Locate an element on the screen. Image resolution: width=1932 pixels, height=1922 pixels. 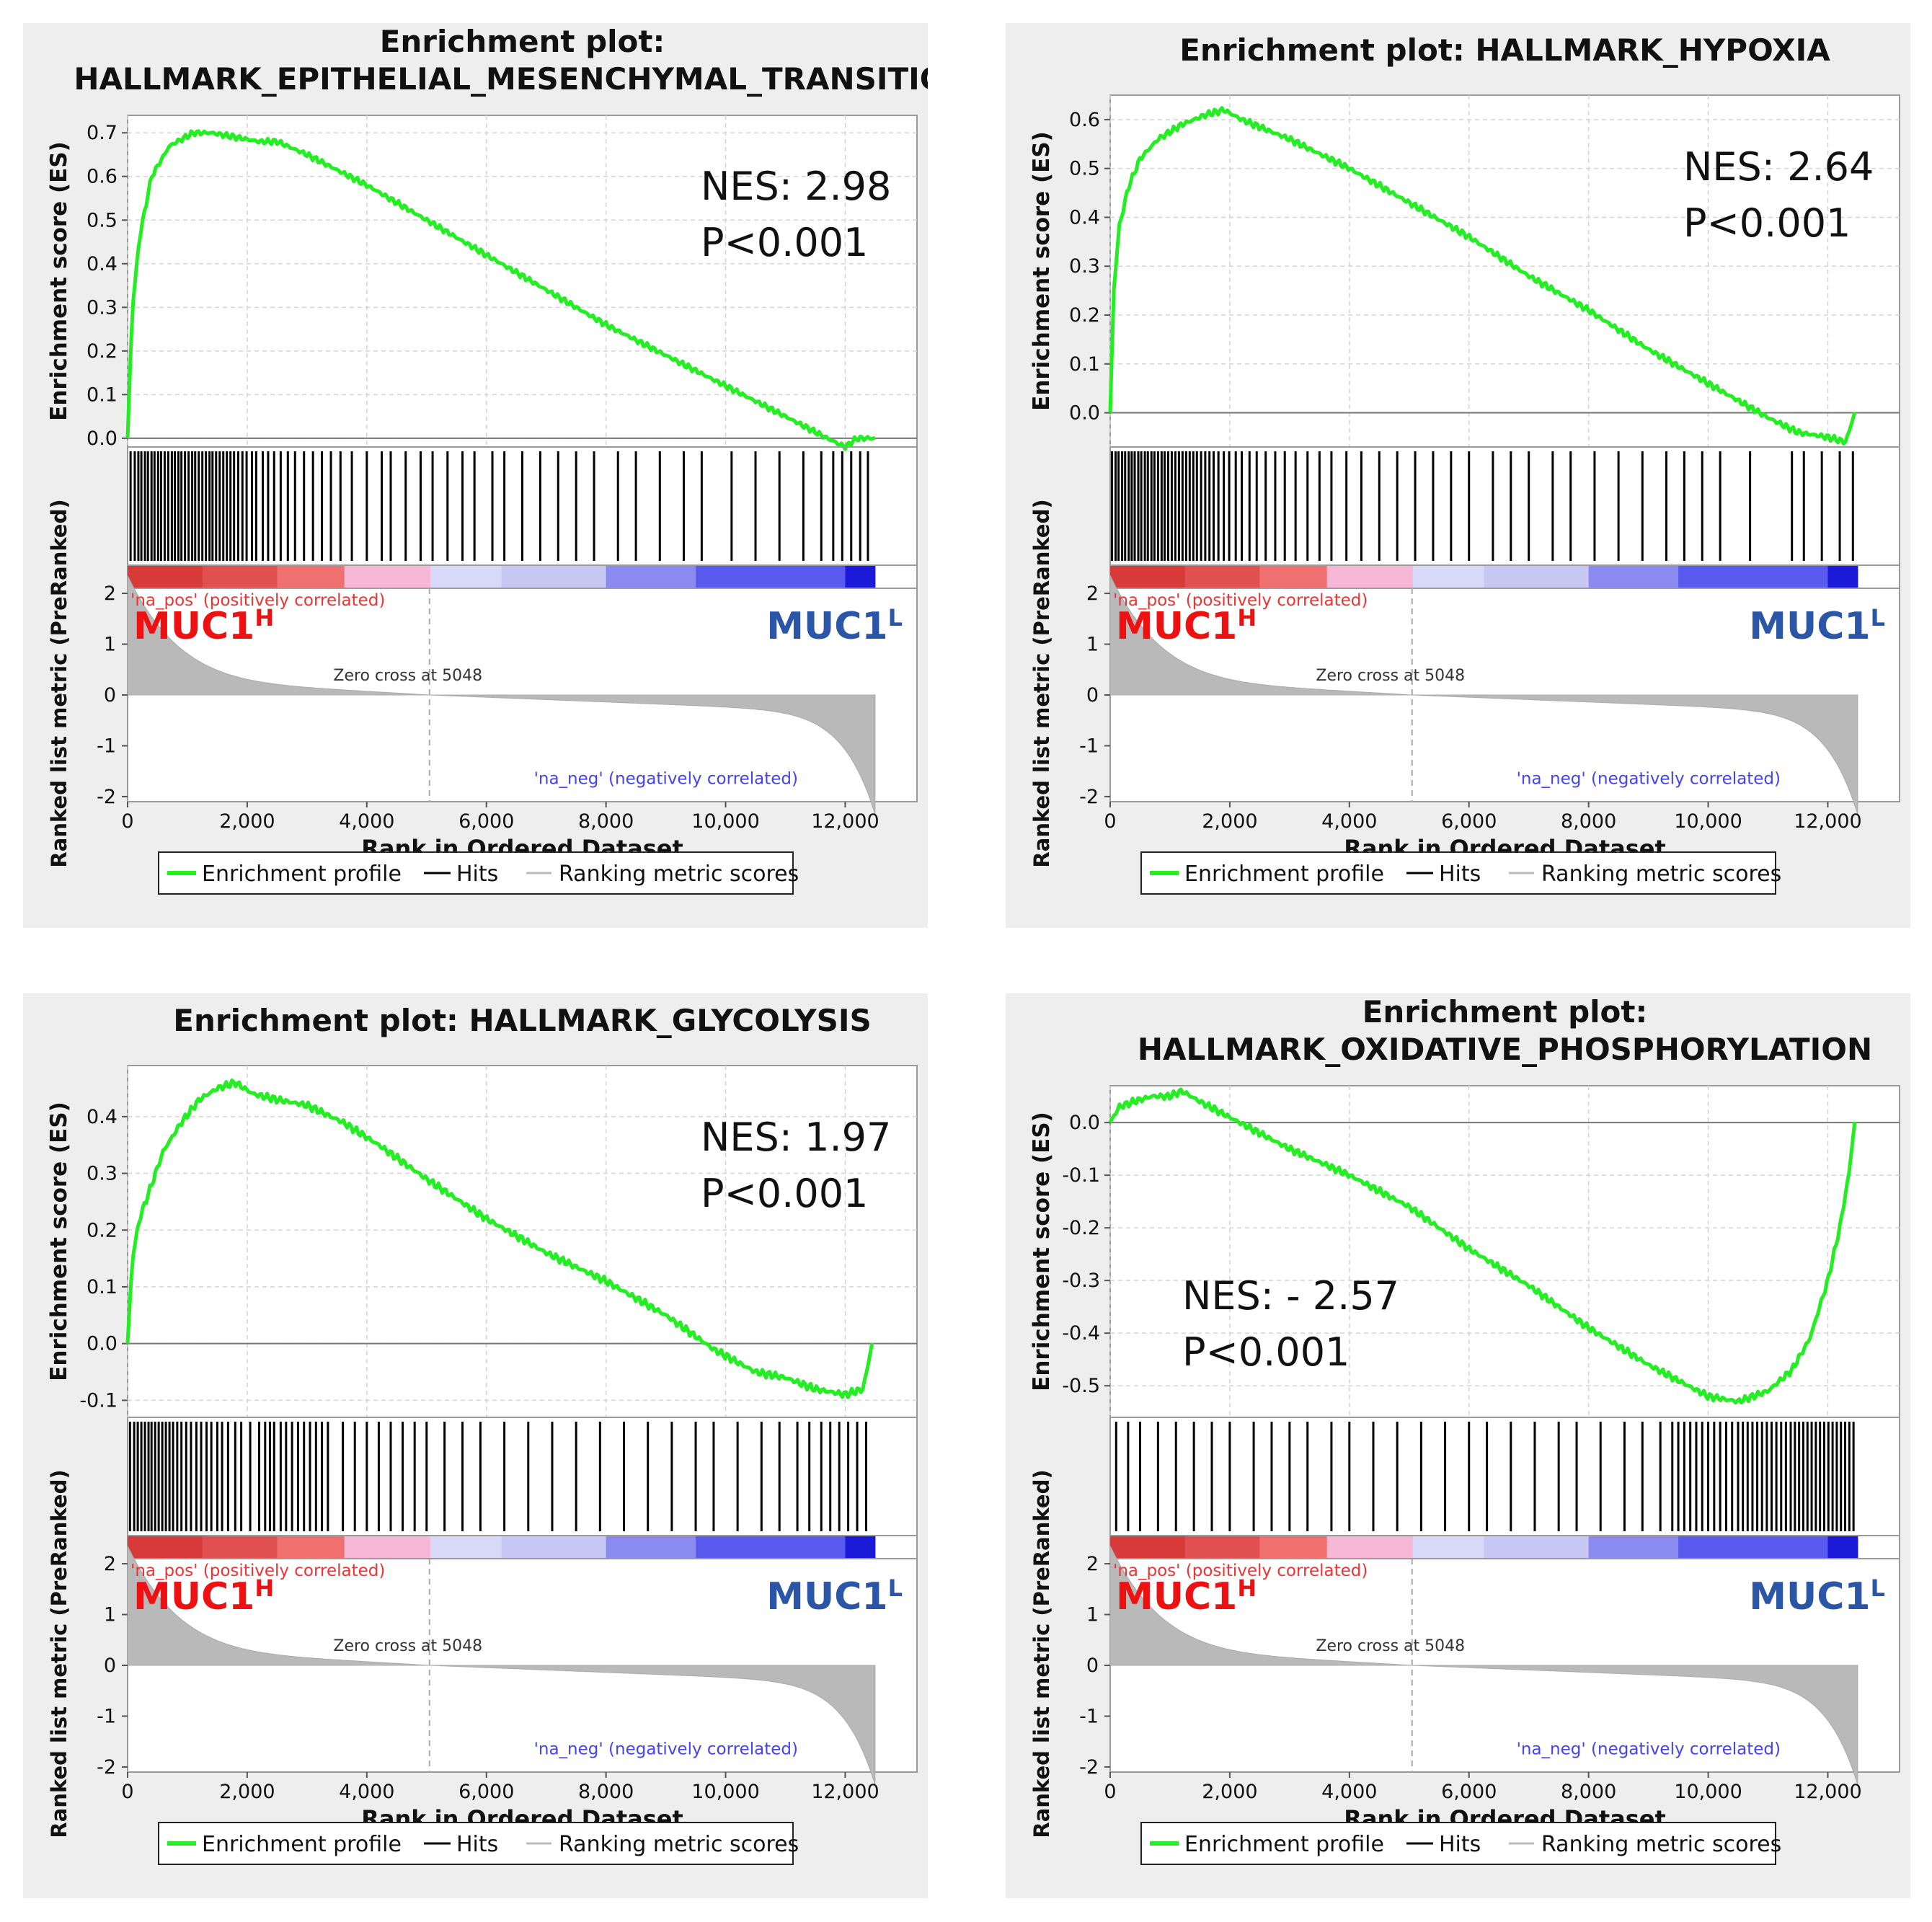
es-yaxis: 0.0 0.1 0.2 0.3 0.4 0.5 0.6 0.7 is located at coordinates (107, 286).